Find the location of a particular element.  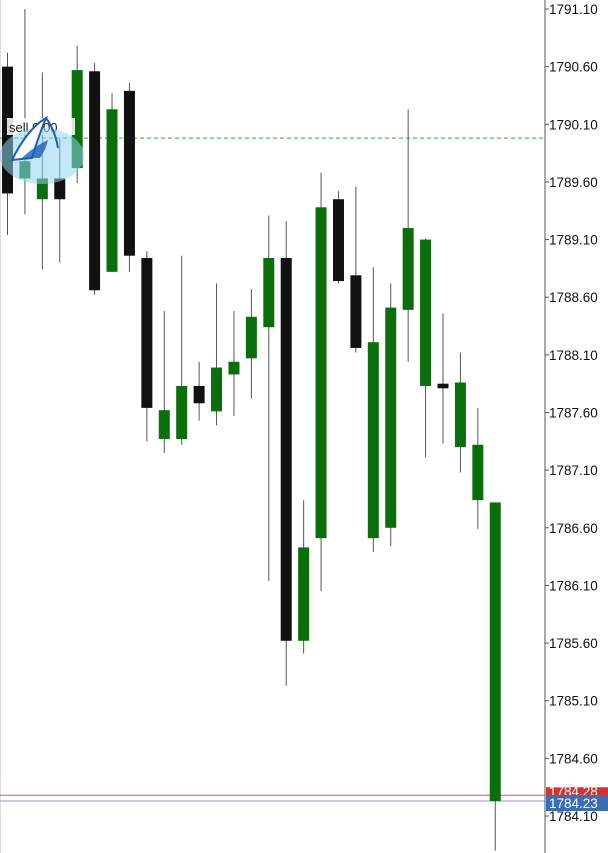

drag-handle-icon is located at coordinates (42, 149).